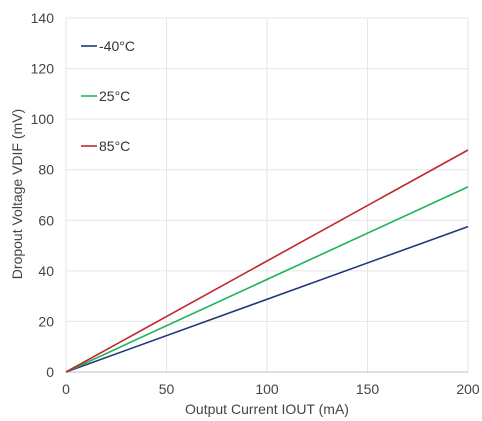 The height and width of the screenshot is (421, 482). What do you see at coordinates (66, 389) in the screenshot?
I see `x-tick-label: 0` at bounding box center [66, 389].